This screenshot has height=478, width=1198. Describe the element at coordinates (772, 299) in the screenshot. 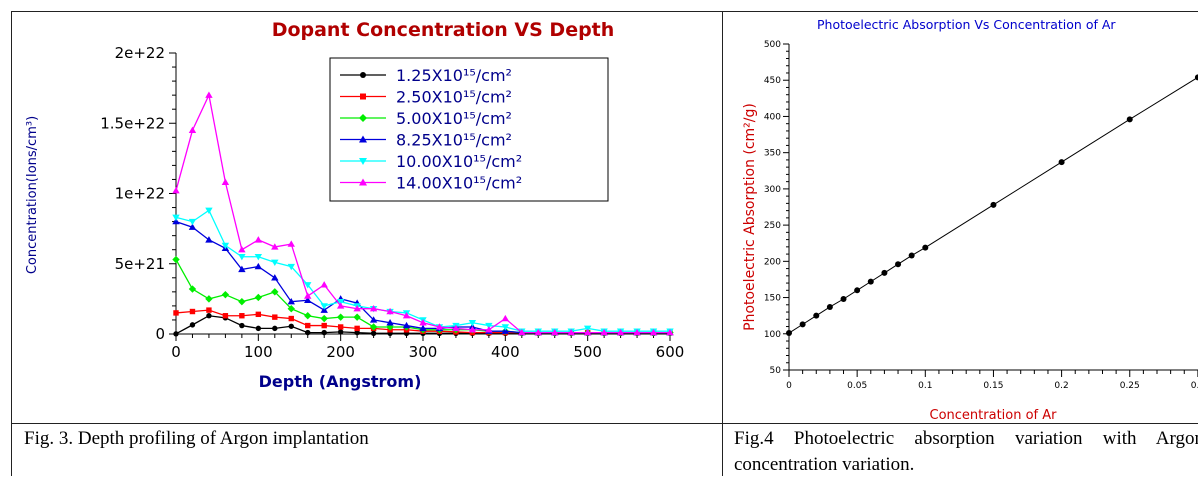

I see `fig4-y-tick-label: 150` at that location.